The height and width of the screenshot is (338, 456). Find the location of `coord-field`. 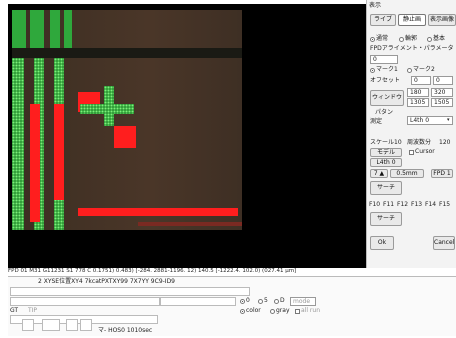

coord-field is located at coordinates (198, 301).